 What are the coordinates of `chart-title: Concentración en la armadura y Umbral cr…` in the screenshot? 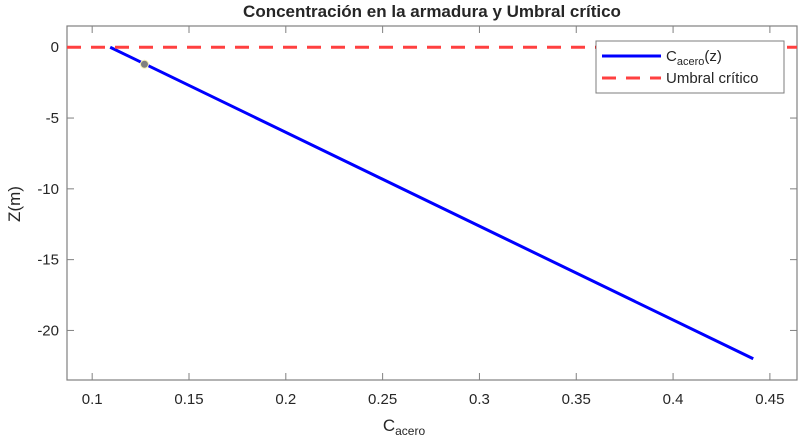 It's located at (432, 11).